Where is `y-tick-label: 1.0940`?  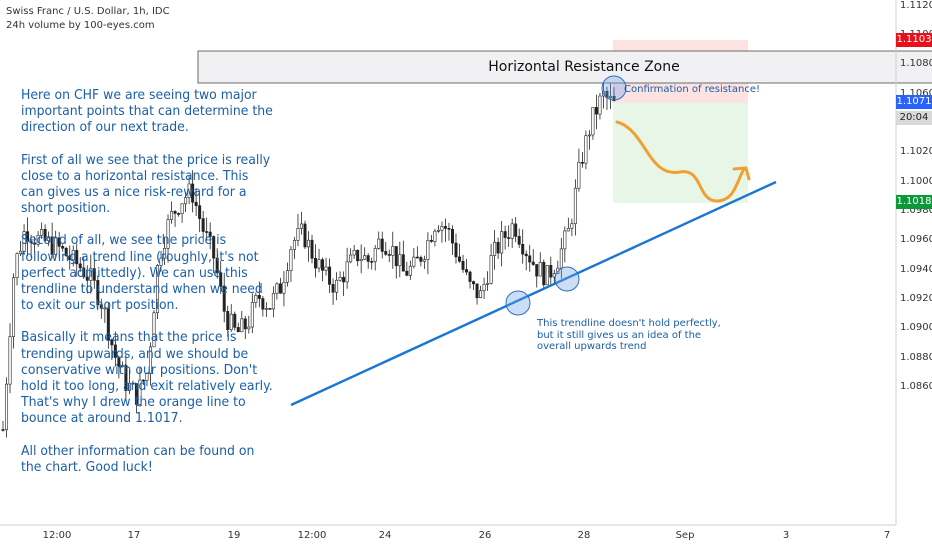
y-tick-label: 1.0940 is located at coordinates (916, 269).